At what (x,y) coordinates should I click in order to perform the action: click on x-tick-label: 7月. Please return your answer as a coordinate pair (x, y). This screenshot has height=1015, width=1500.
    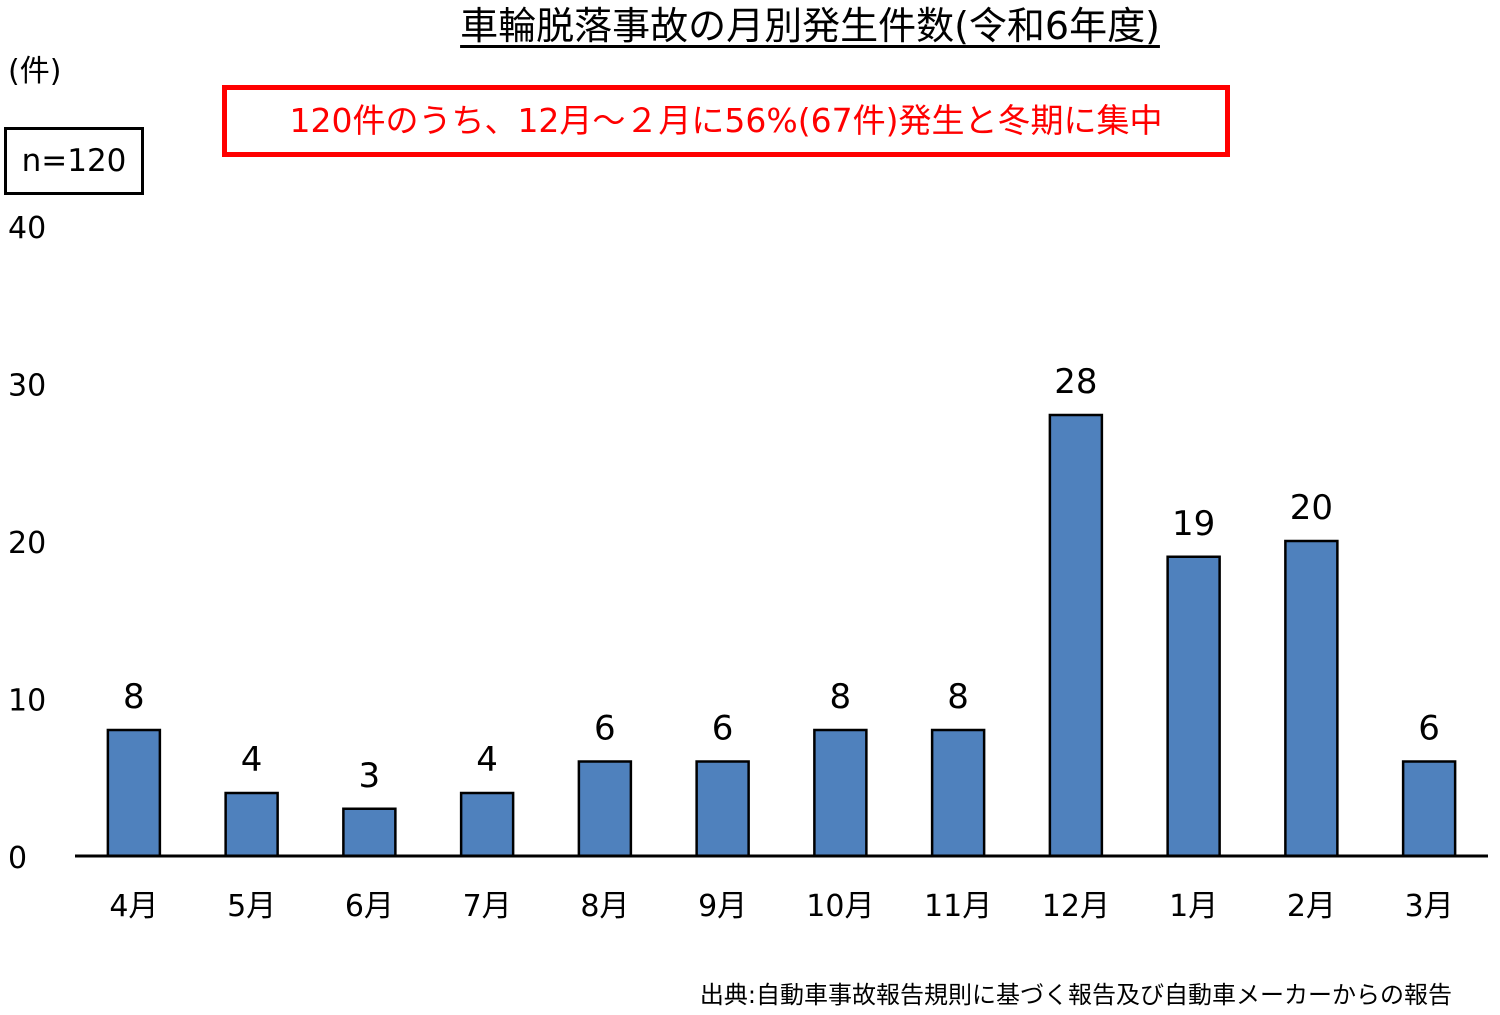
    Looking at the image, I should click on (487, 906).